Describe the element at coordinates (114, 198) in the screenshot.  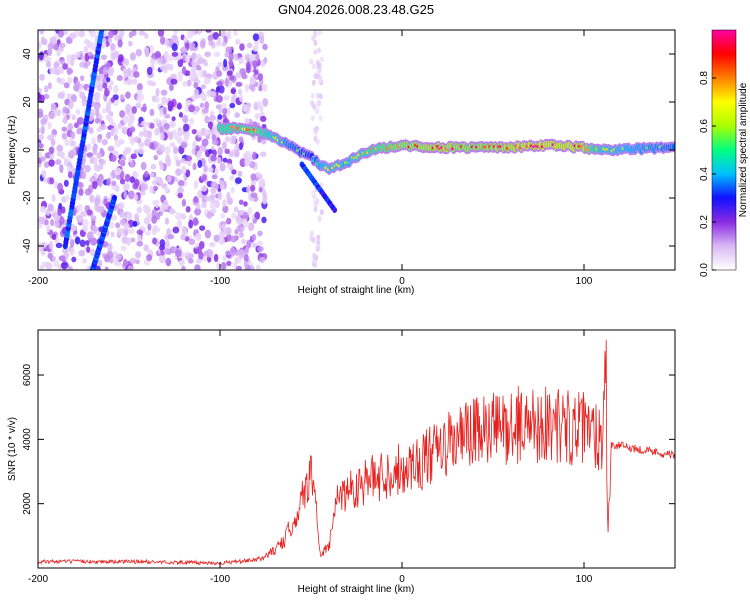
I see `spectrogram-streak-cell` at that location.